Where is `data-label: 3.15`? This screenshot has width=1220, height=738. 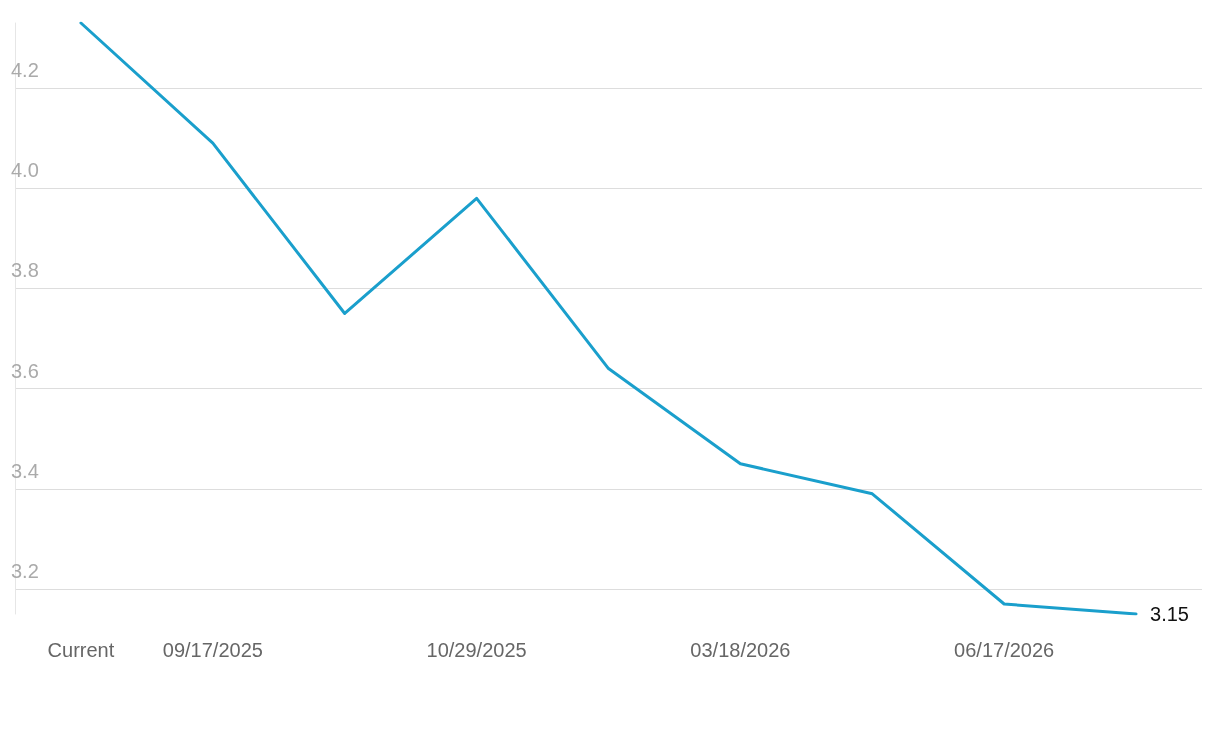 data-label: 3.15 is located at coordinates (1169, 614).